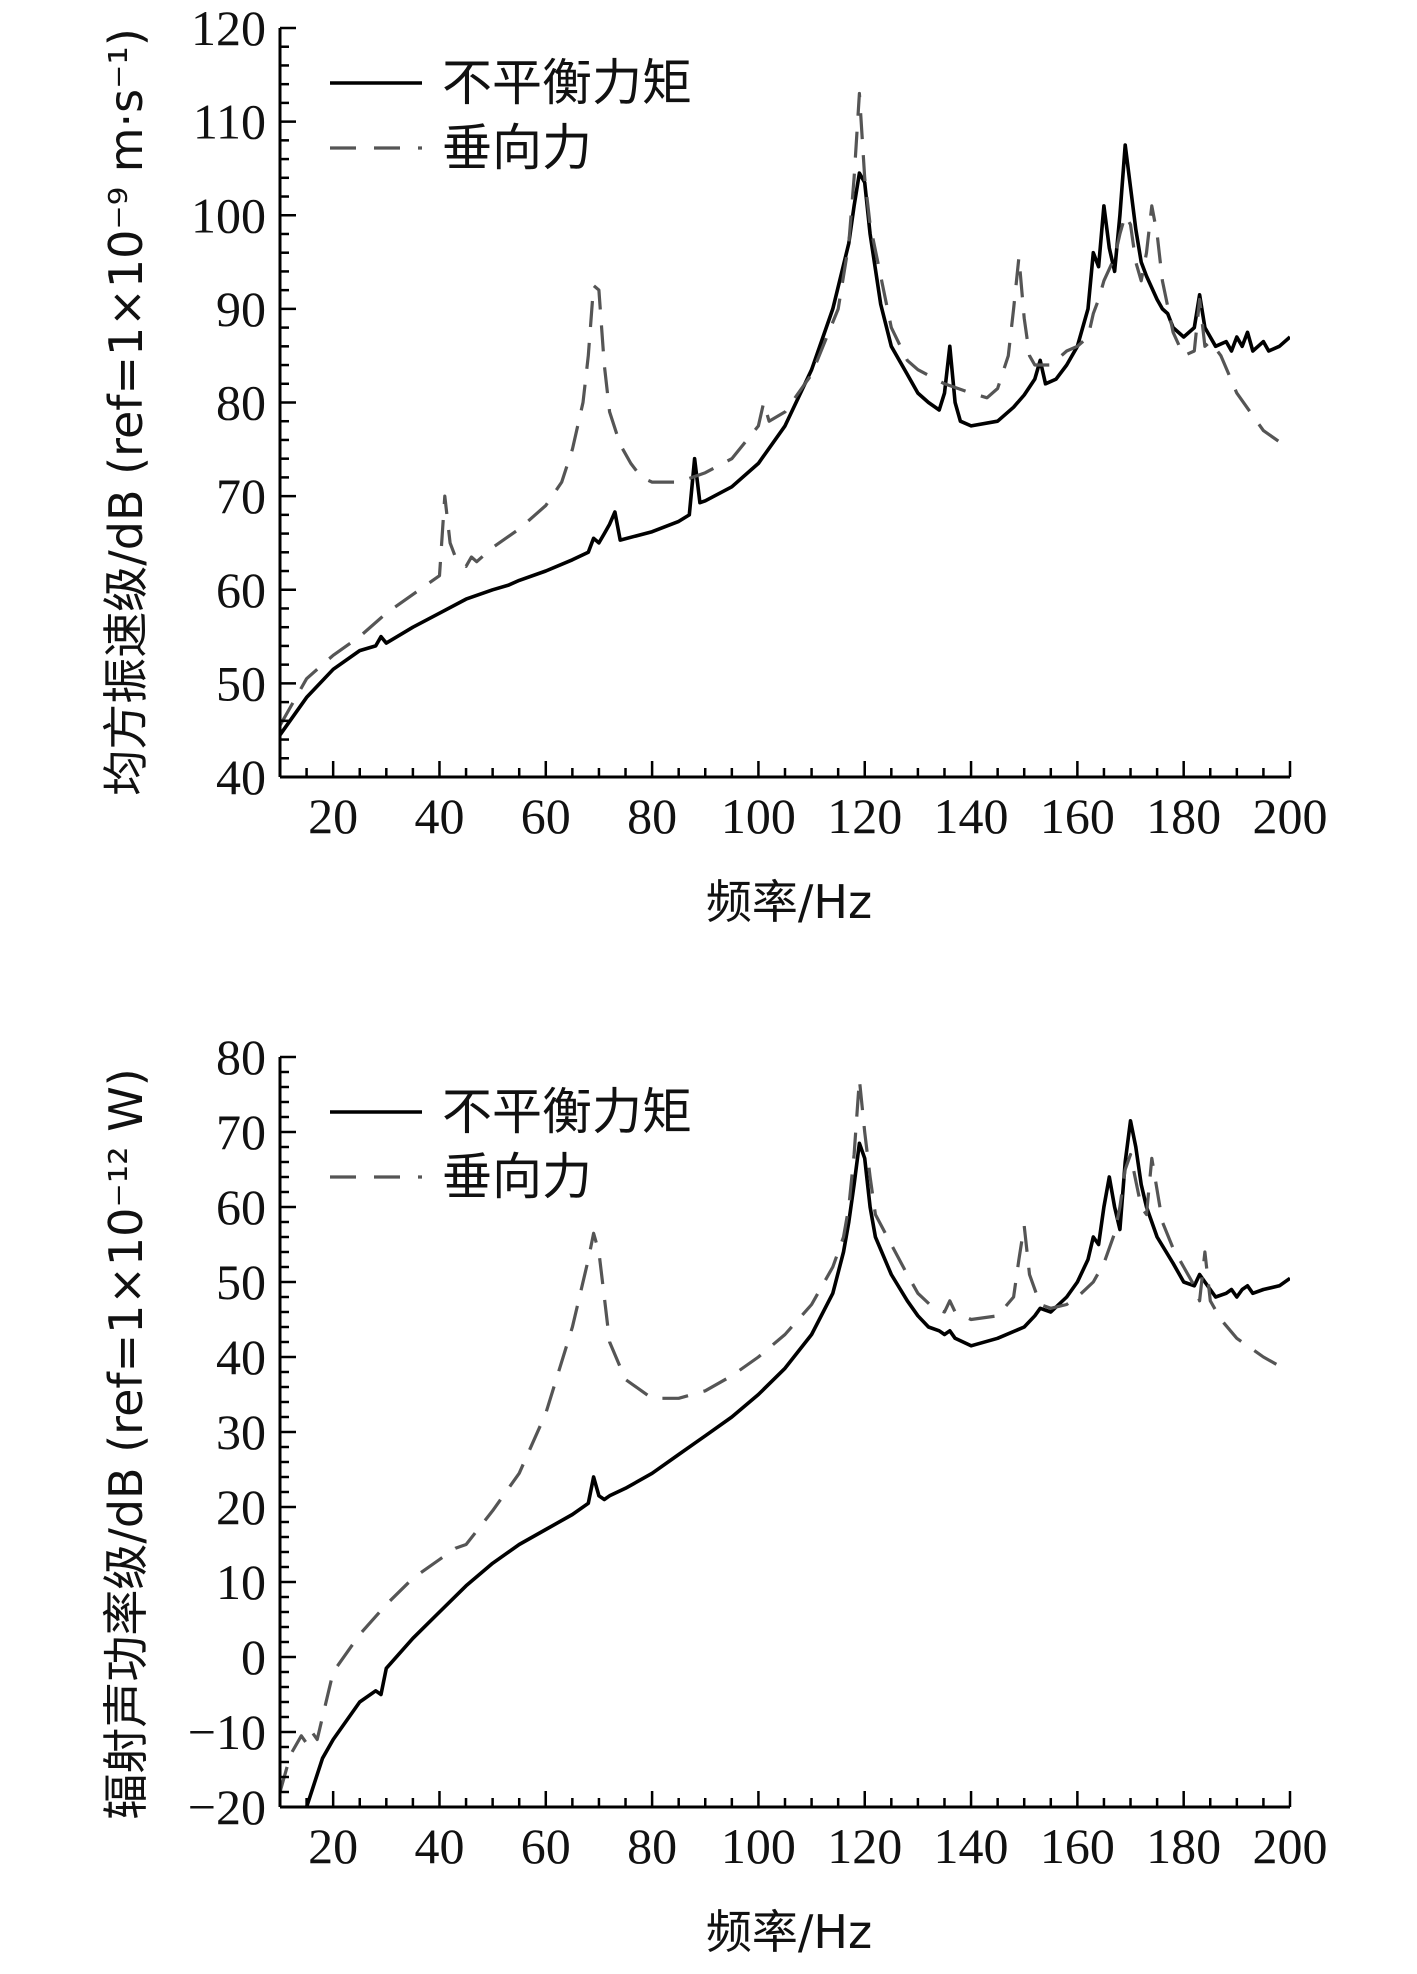  Describe the element at coordinates (652, 1846) in the screenshot. I see `power-x-tick-label: 80` at that location.